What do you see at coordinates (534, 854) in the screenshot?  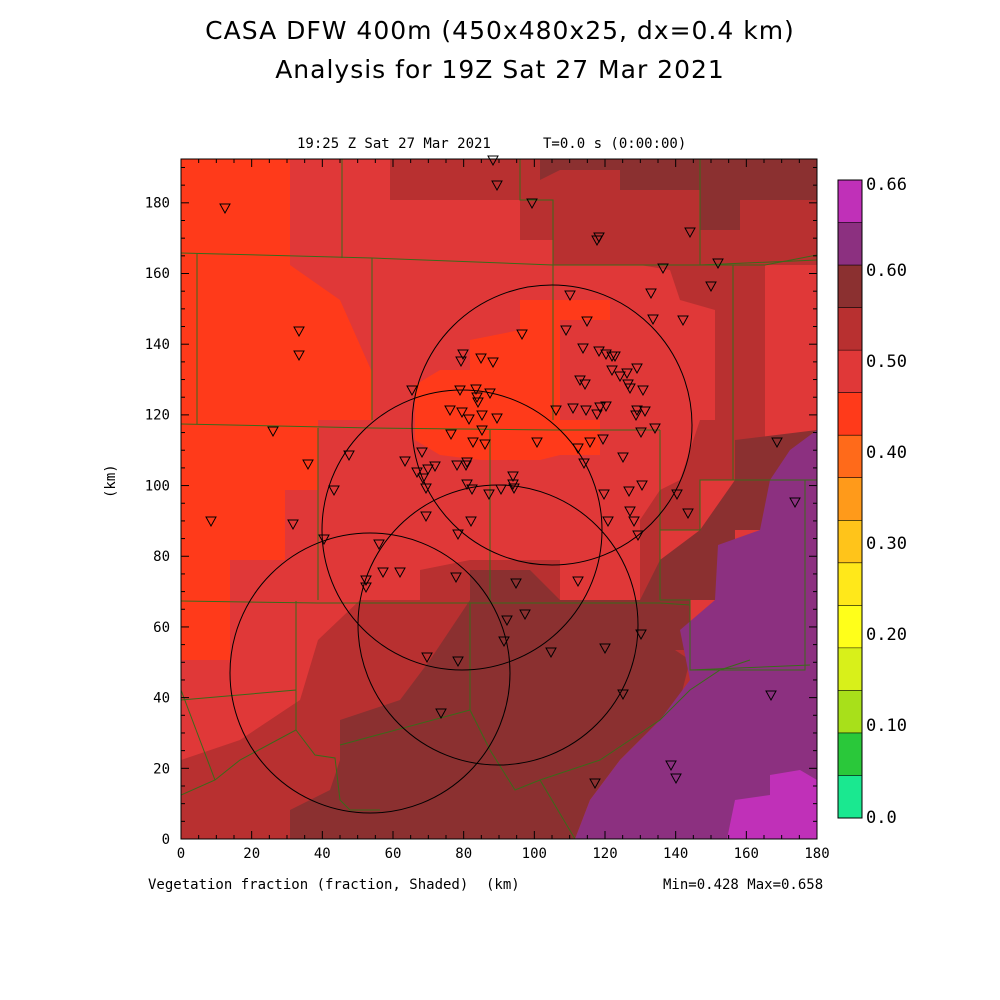 I see `x-tick-label: 100` at bounding box center [534, 854].